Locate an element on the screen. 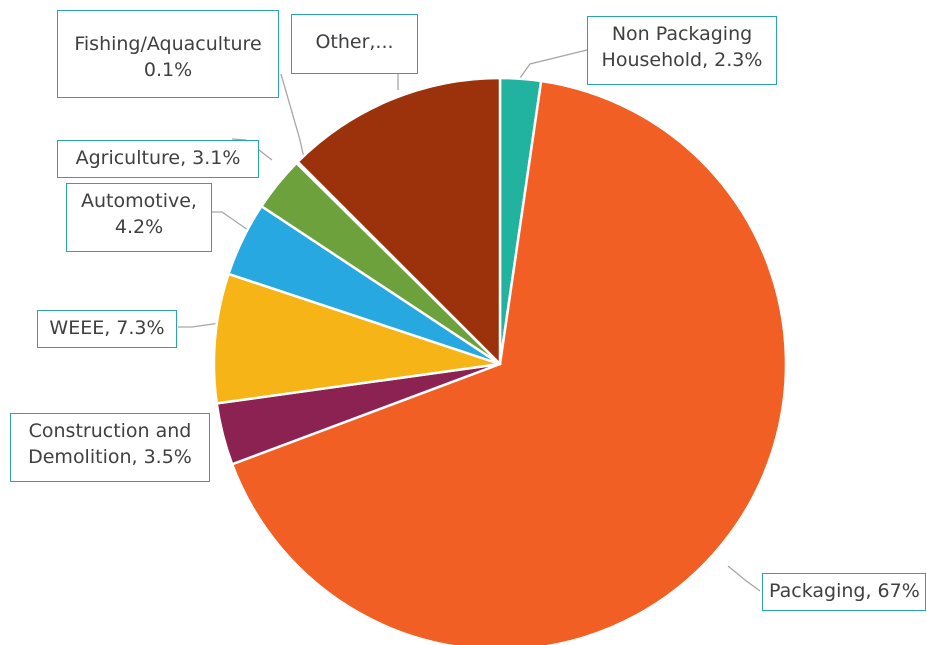 This screenshot has width=927, height=645. data-label-construction-demolition: Construction and Demolition, 3.5% is located at coordinates (110, 447).